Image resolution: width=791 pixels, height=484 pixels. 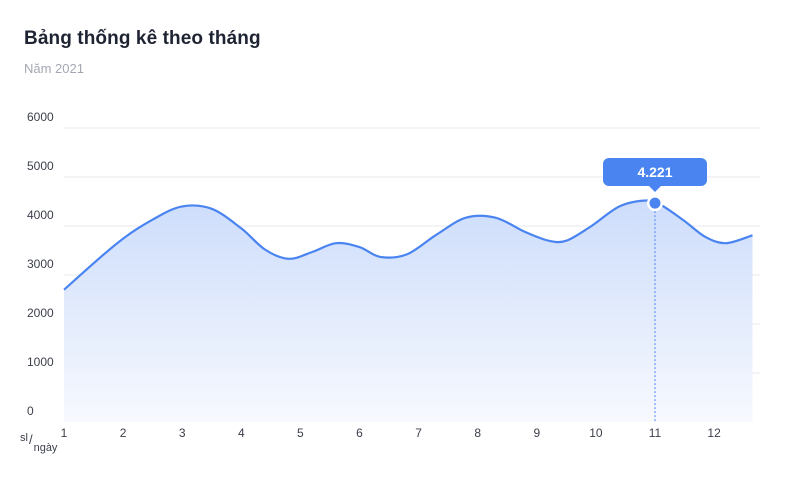 I want to click on y-tick-label: 1000, so click(x=40, y=362).